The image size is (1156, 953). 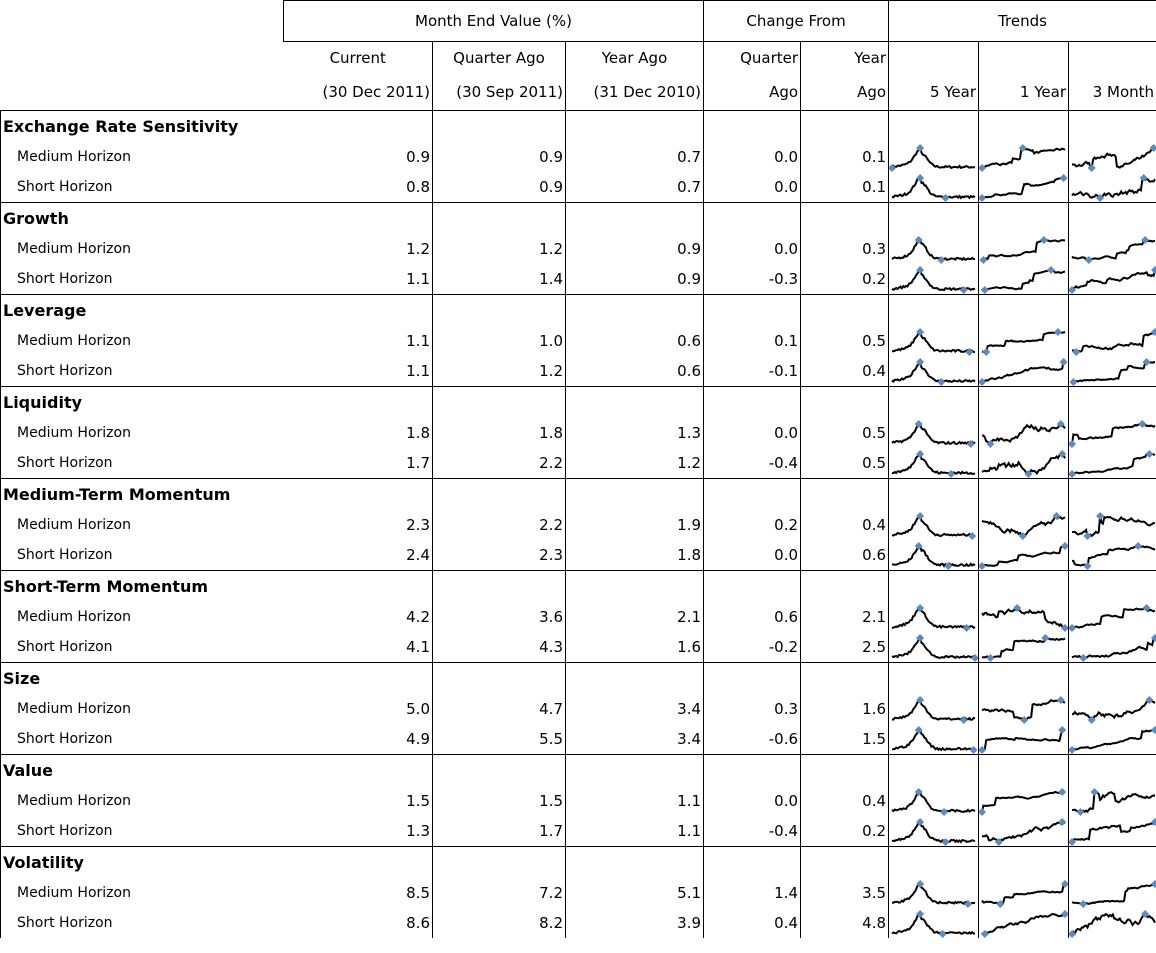 I want to click on value-cell: 0.6, so click(x=635, y=371).